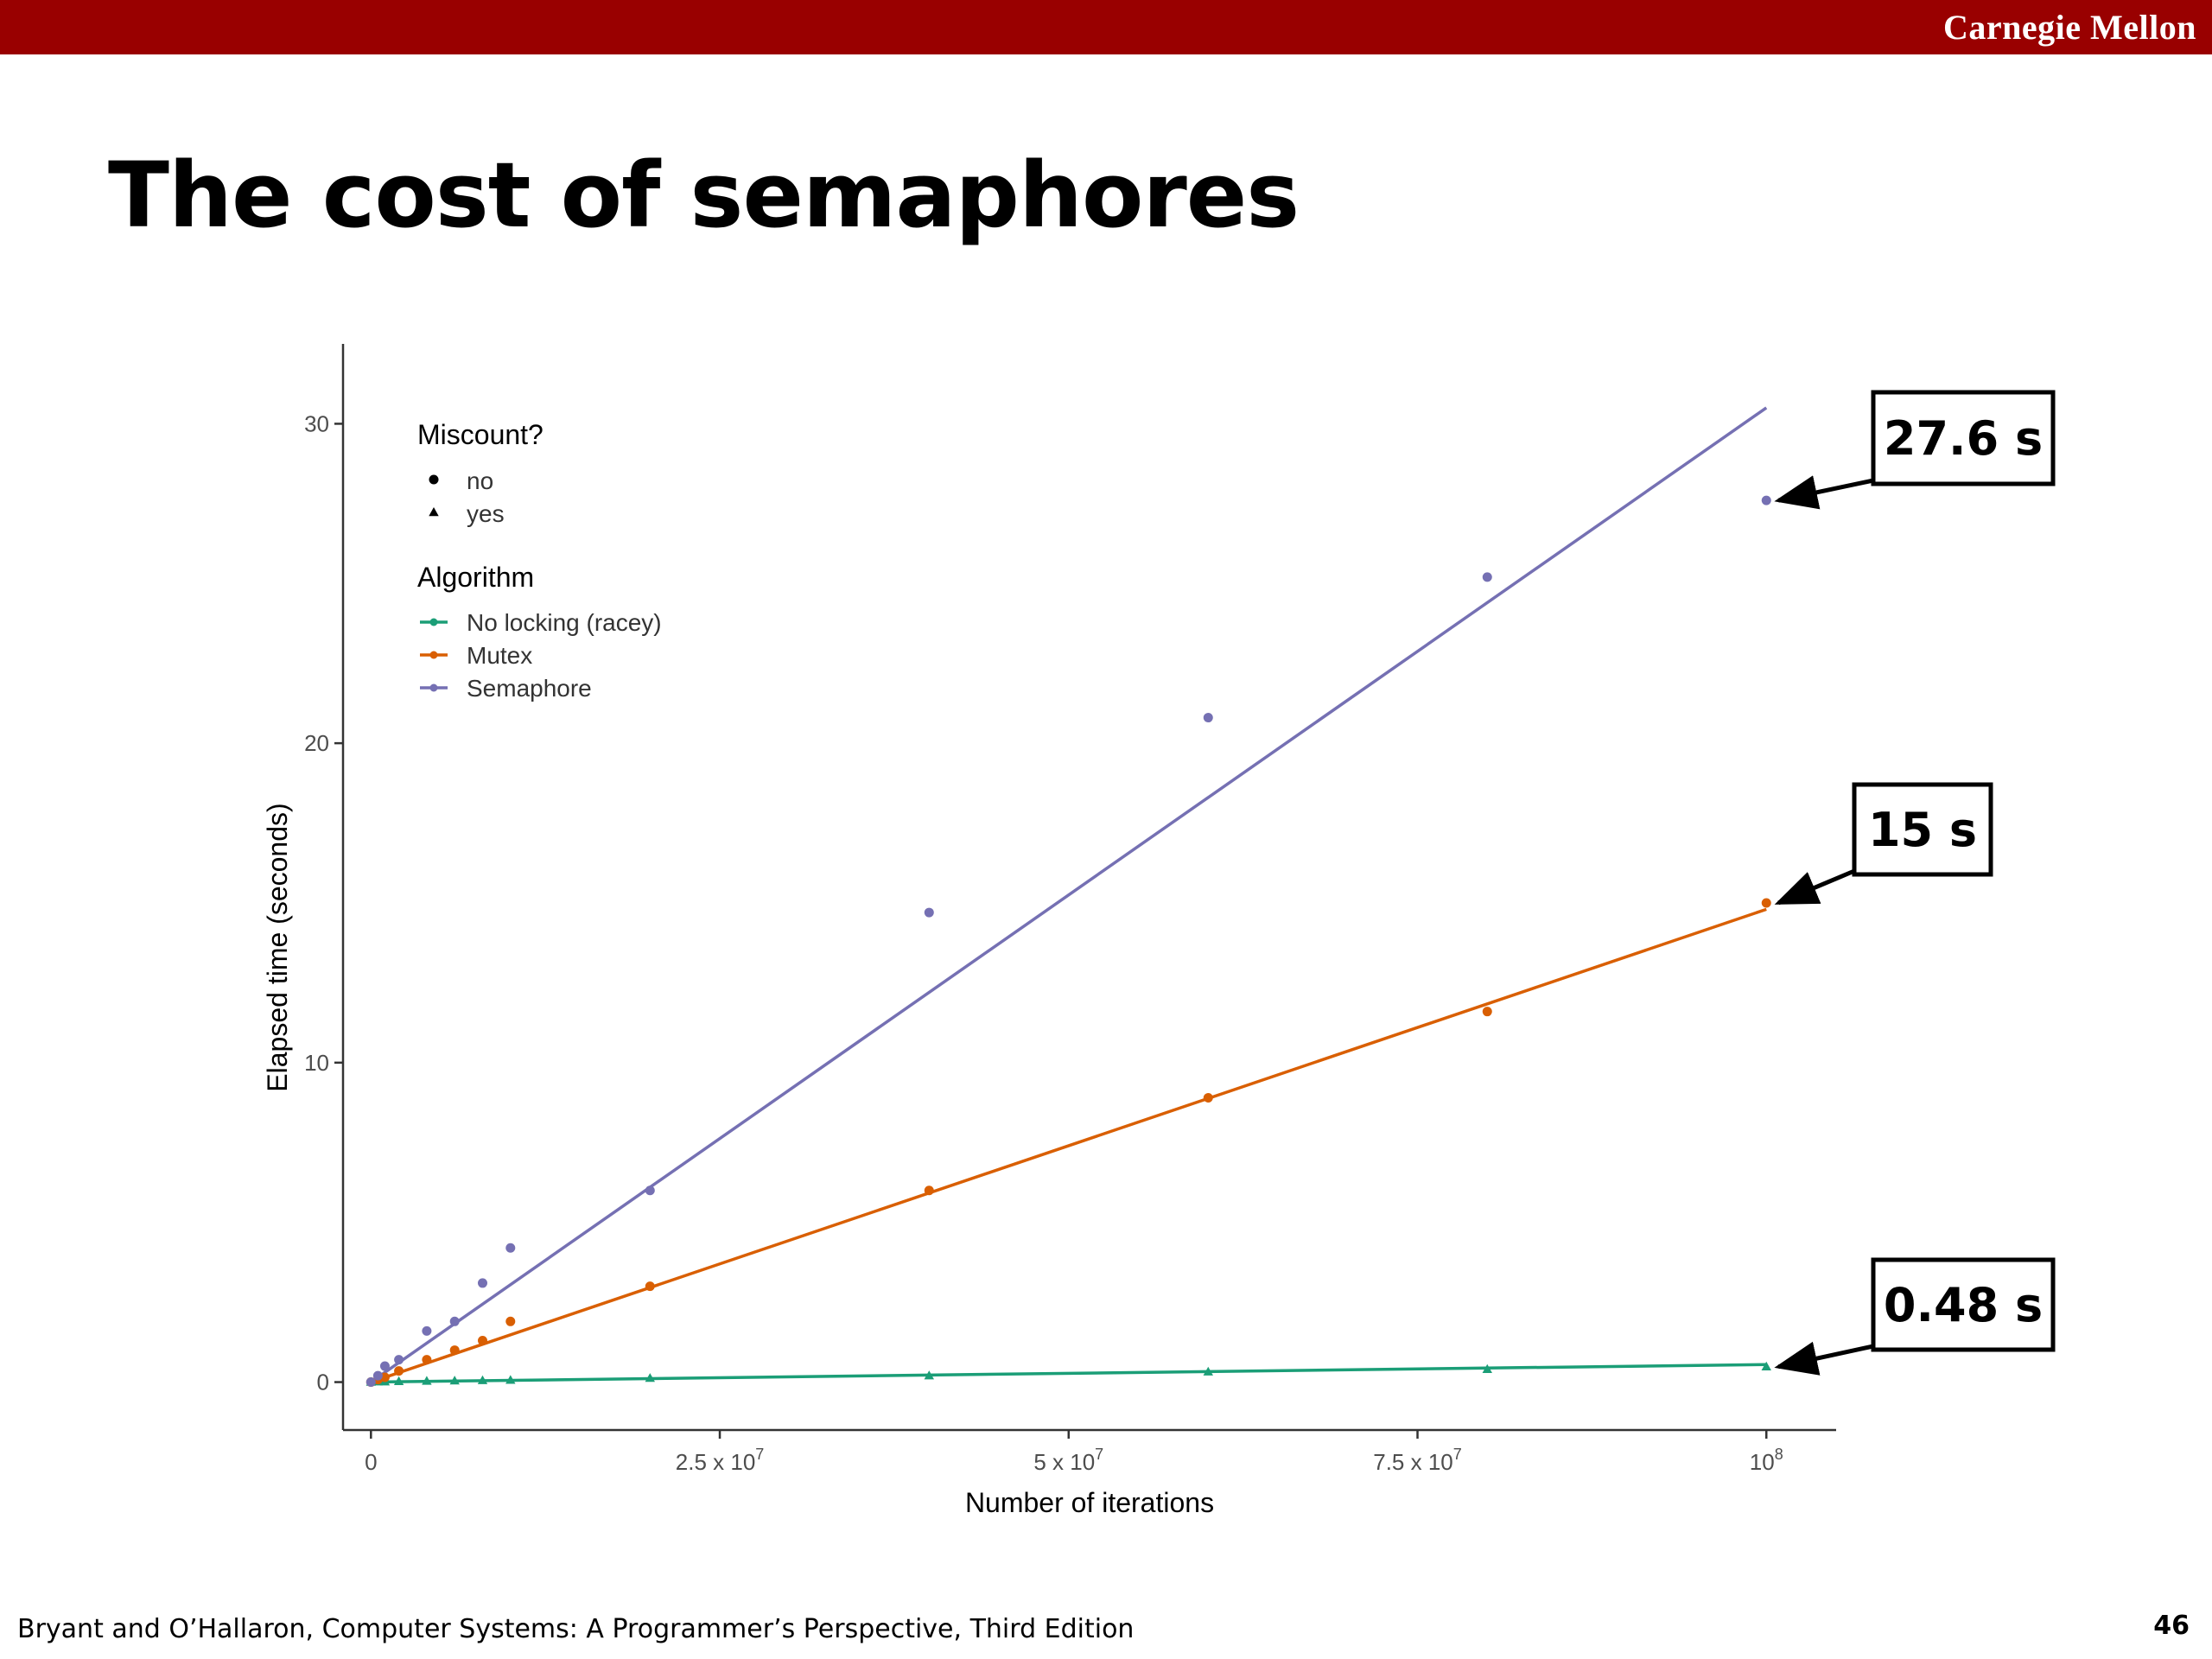  Describe the element at coordinates (323, 1382) in the screenshot. I see `y-tick-label: 0` at that location.